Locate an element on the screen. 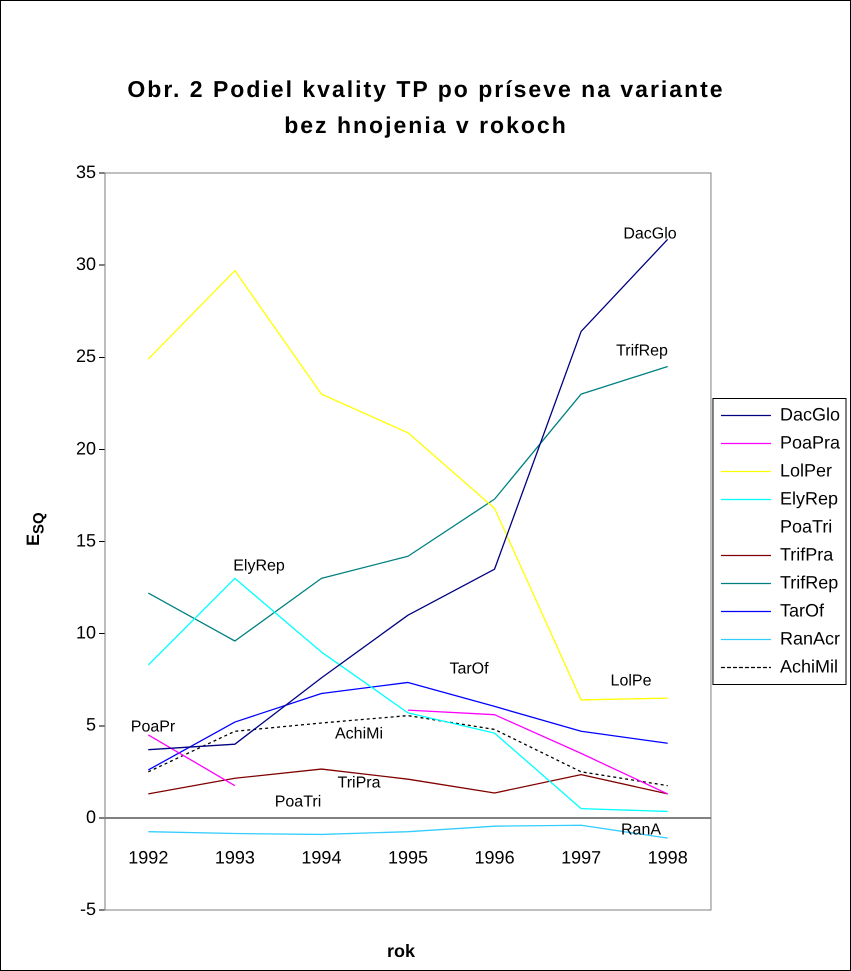  y-tick-label: -5 is located at coordinates (88, 908).